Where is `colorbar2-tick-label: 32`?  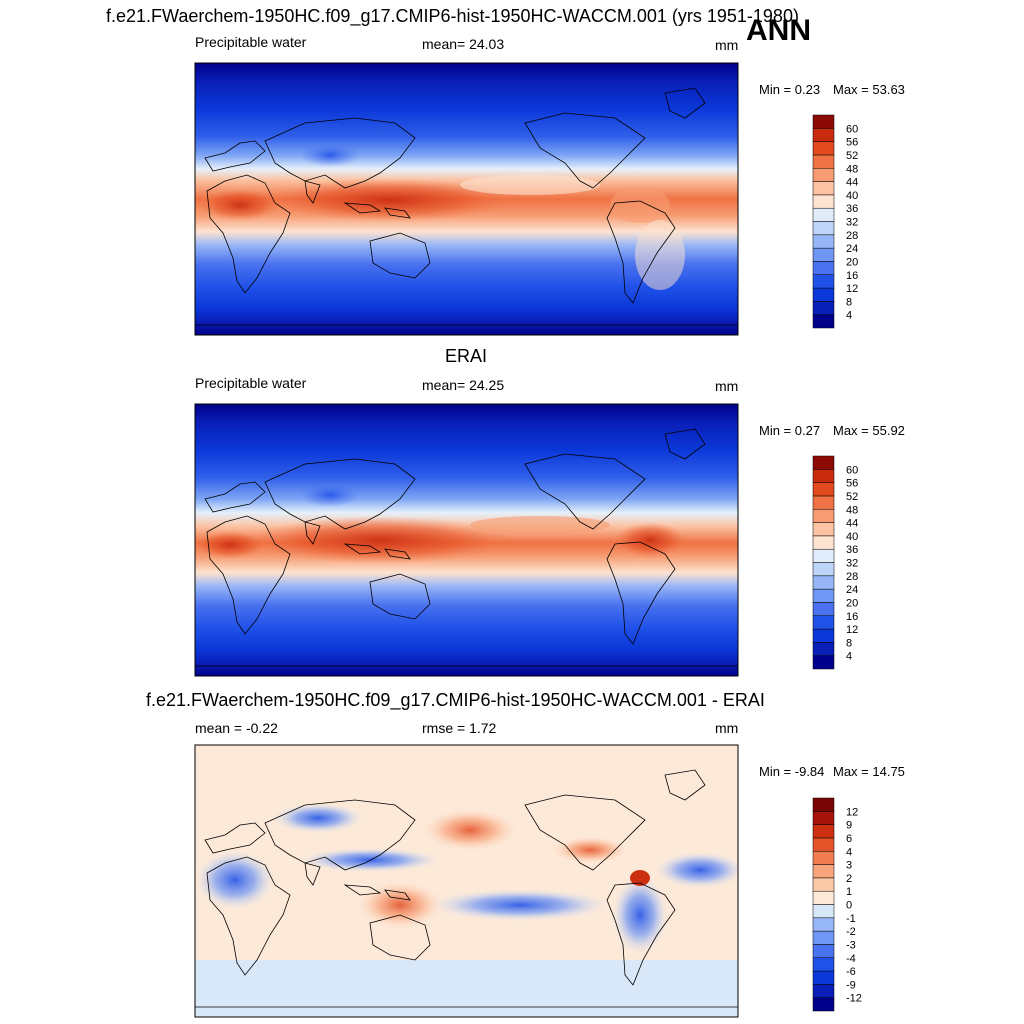
colorbar2-tick-label: 32 is located at coordinates (852, 564).